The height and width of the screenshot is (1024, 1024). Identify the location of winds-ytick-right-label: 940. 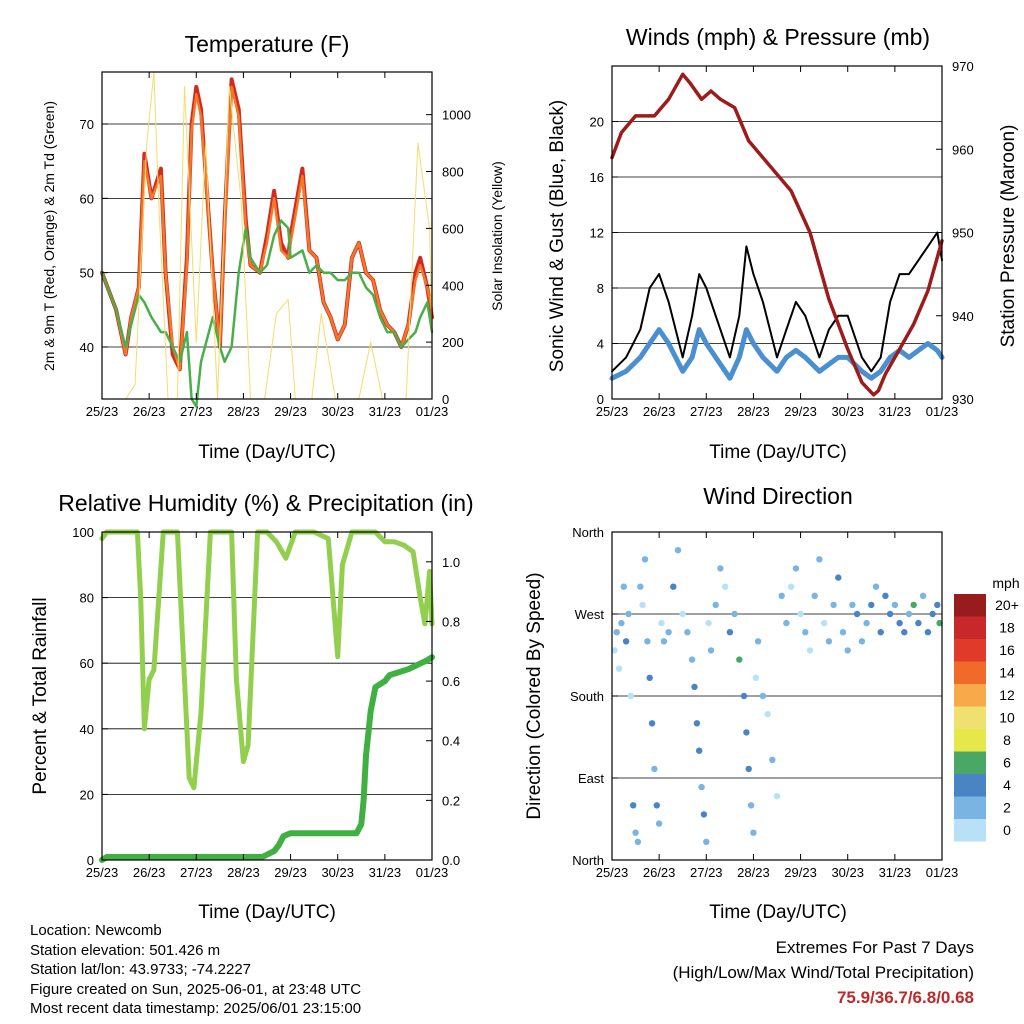
(963, 316).